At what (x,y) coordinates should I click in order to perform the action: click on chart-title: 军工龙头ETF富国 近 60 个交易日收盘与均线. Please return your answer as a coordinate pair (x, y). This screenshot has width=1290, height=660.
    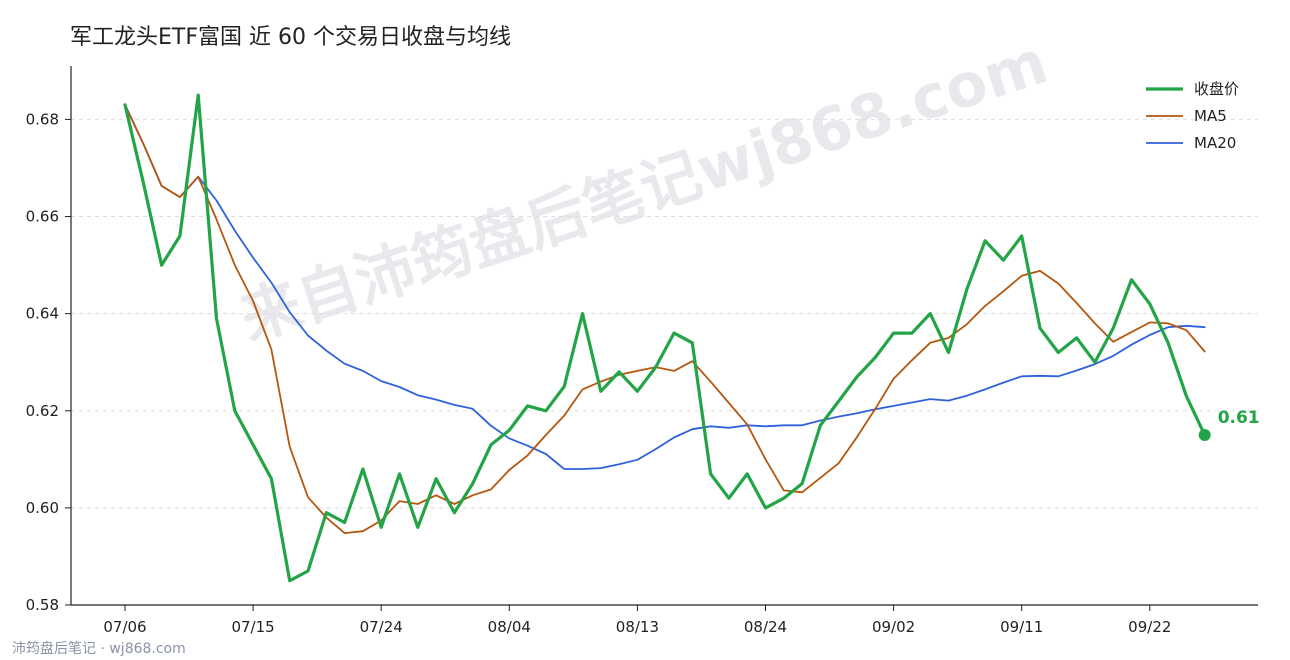
    Looking at the image, I should click on (290, 37).